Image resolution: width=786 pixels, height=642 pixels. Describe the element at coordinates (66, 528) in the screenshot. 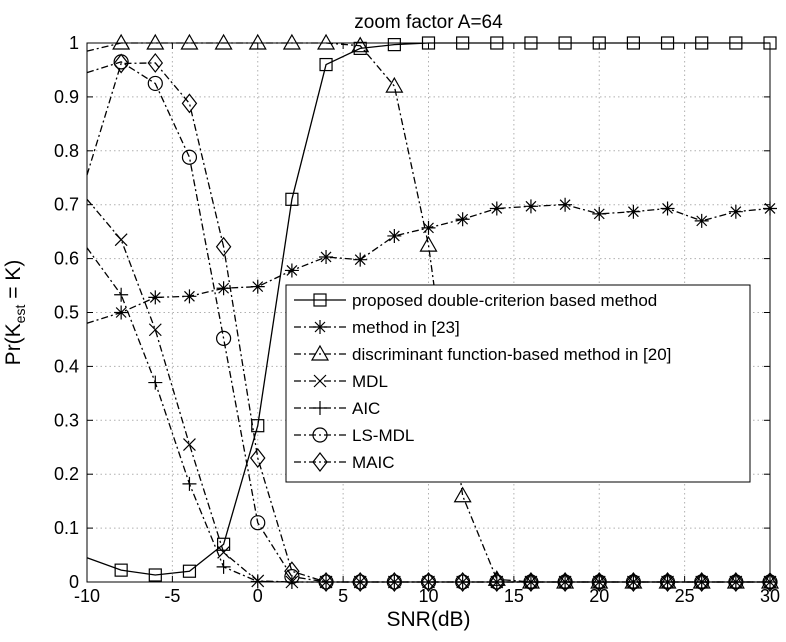

I see `y-tick-label: 0.1` at that location.